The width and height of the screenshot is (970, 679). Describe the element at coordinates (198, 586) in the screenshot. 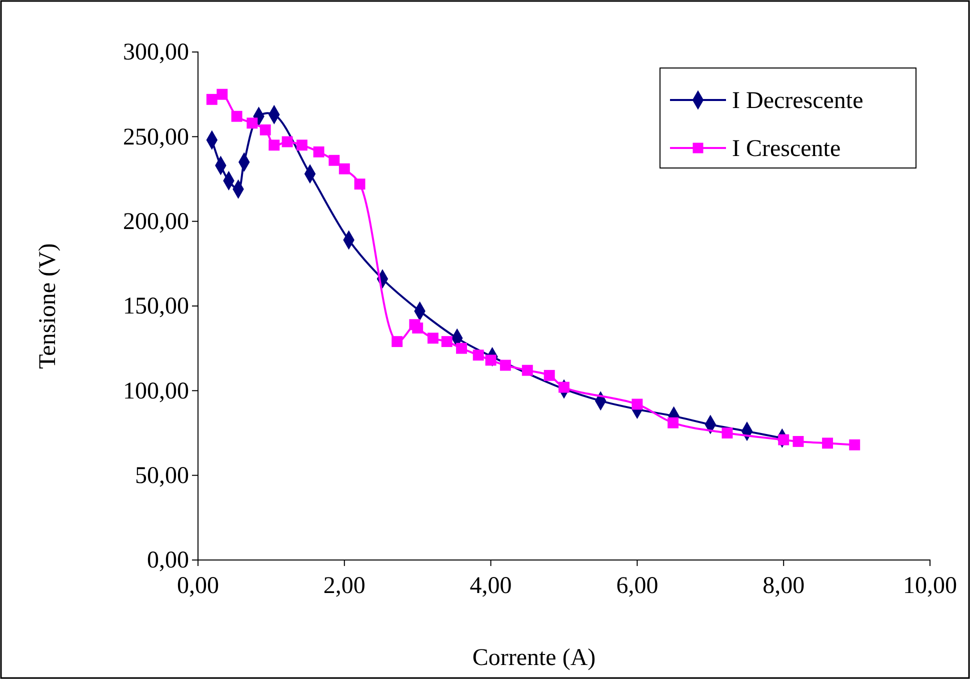

I see `x-tick-label: 0,00` at that location.